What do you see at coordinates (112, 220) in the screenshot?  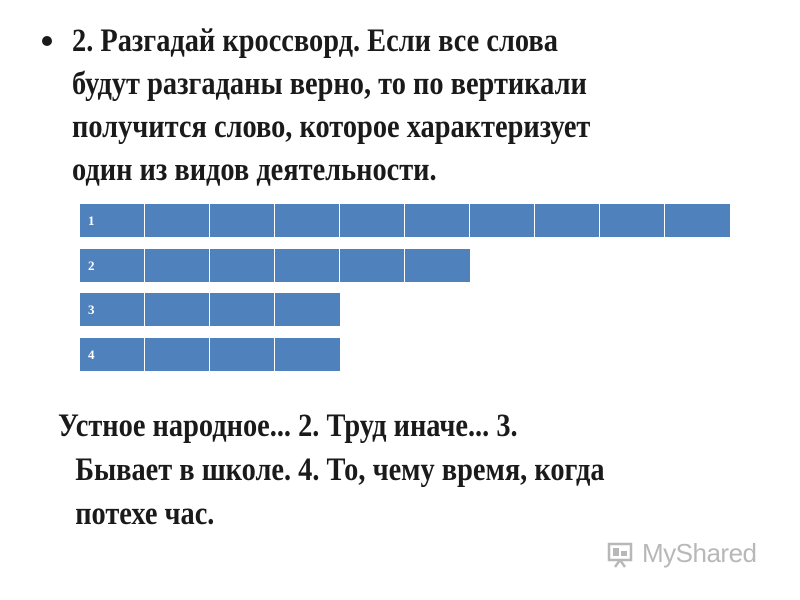 I see `crossword-cell: 1` at bounding box center [112, 220].